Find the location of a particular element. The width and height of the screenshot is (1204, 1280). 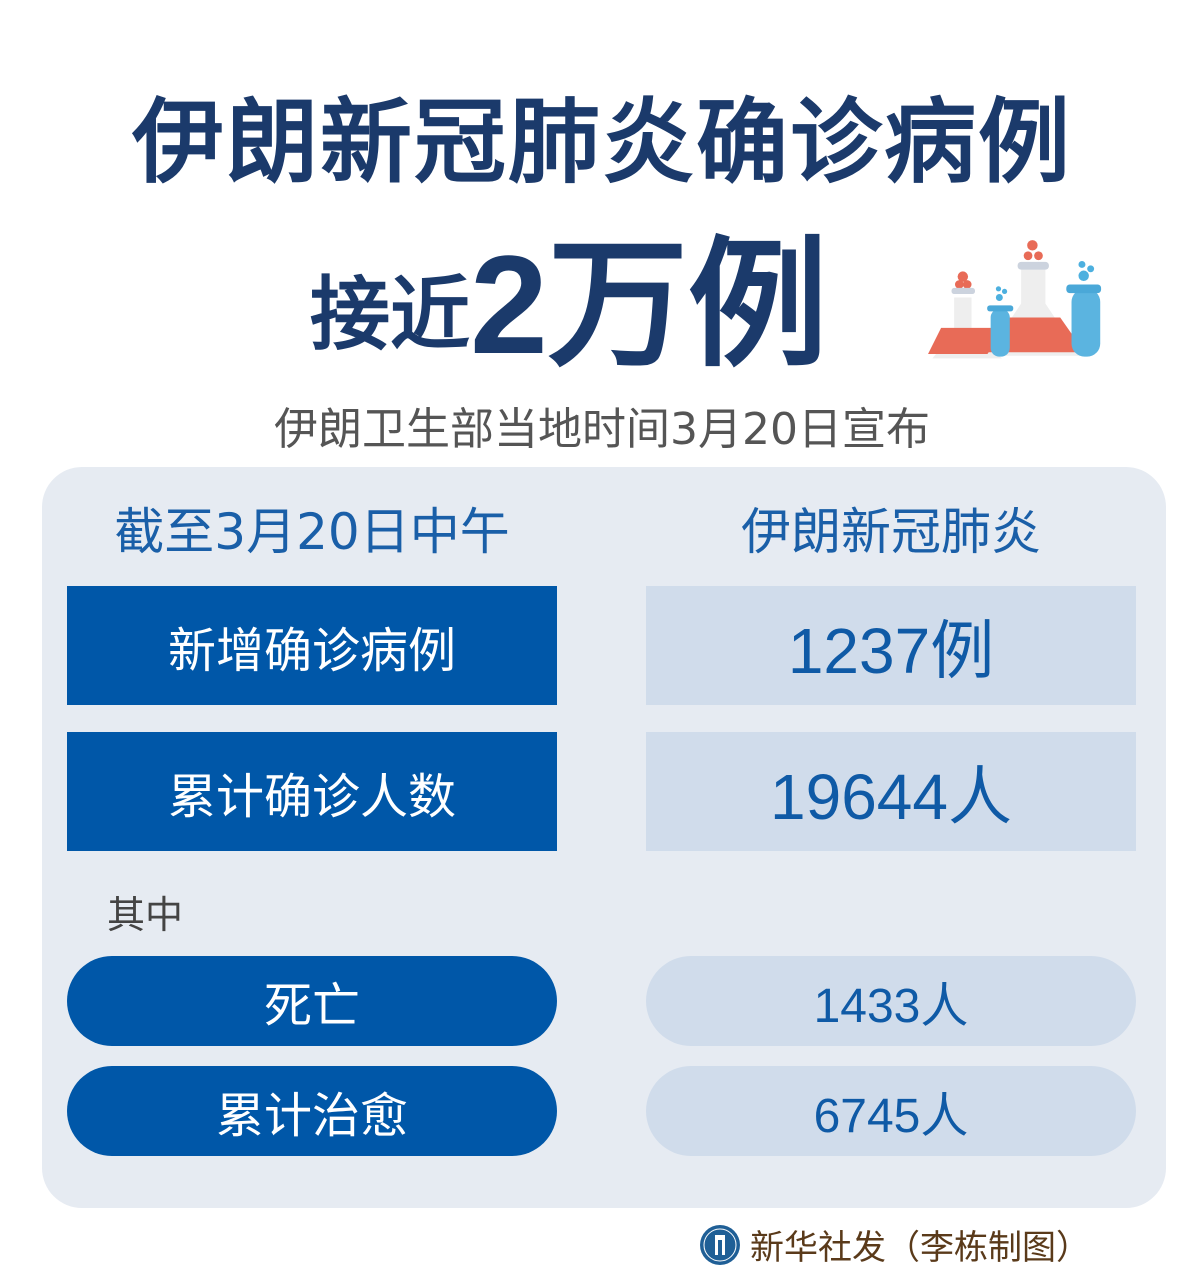

xinhua-logo-icon is located at coordinates (720, 1244).